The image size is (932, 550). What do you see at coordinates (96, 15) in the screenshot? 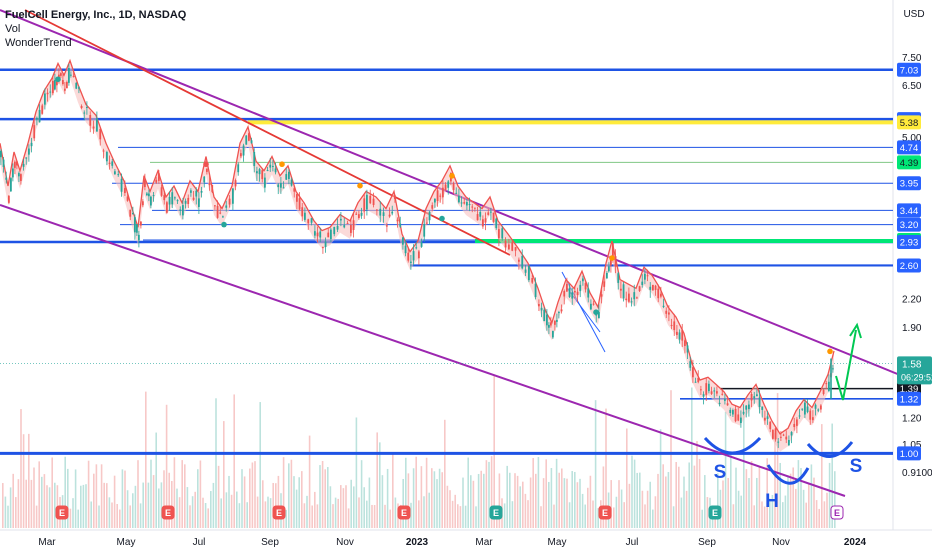
I see `symbol-title: FuelCell Energy, Inc., 1D, NASDAQ` at bounding box center [96, 15].